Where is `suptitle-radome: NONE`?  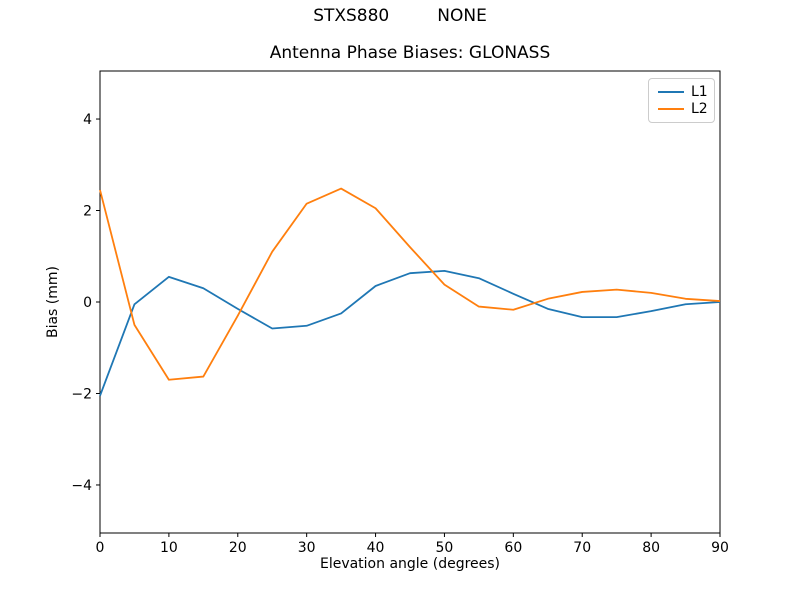 suptitle-radome: NONE is located at coordinates (462, 16).